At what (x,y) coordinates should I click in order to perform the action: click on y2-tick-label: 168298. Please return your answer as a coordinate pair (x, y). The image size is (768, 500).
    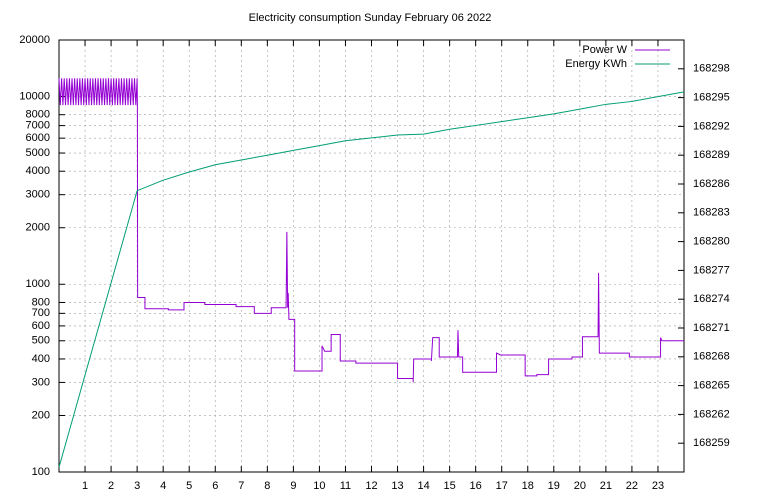
    Looking at the image, I should click on (711, 69).